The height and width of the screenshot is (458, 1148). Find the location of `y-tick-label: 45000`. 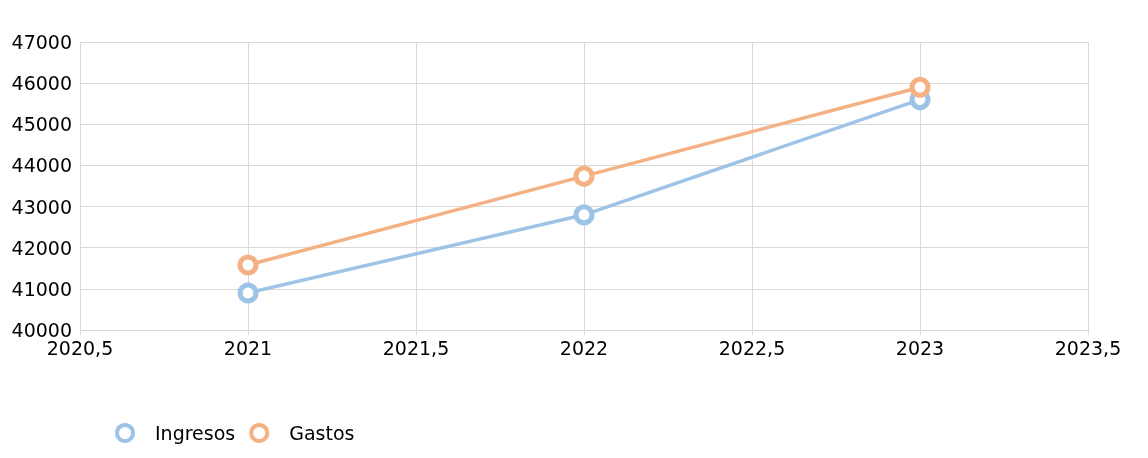

y-tick-label: 45000 is located at coordinates (41, 124).